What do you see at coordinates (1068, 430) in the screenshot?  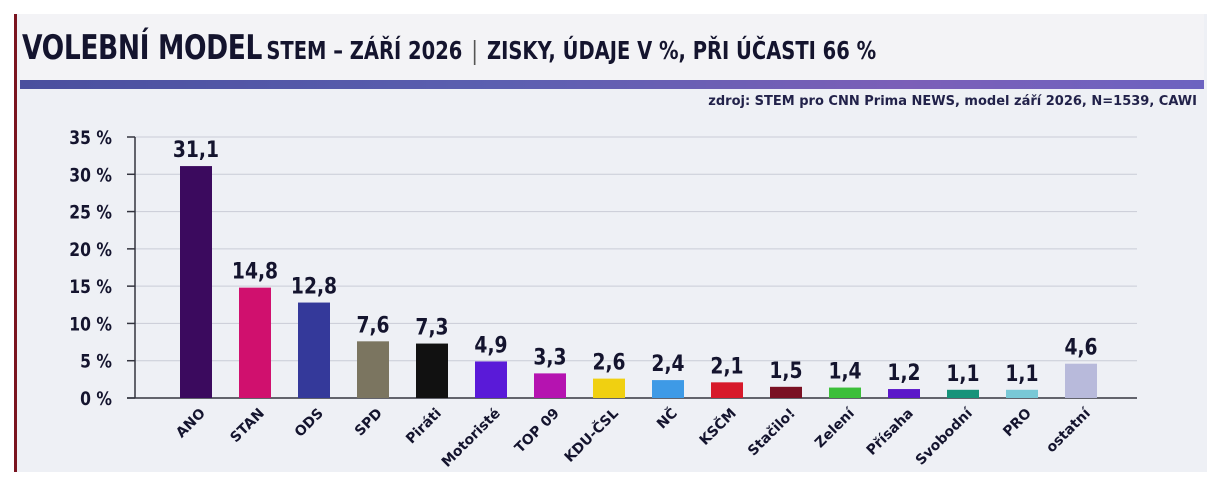 I see `category-label: ostatní` at bounding box center [1068, 430].